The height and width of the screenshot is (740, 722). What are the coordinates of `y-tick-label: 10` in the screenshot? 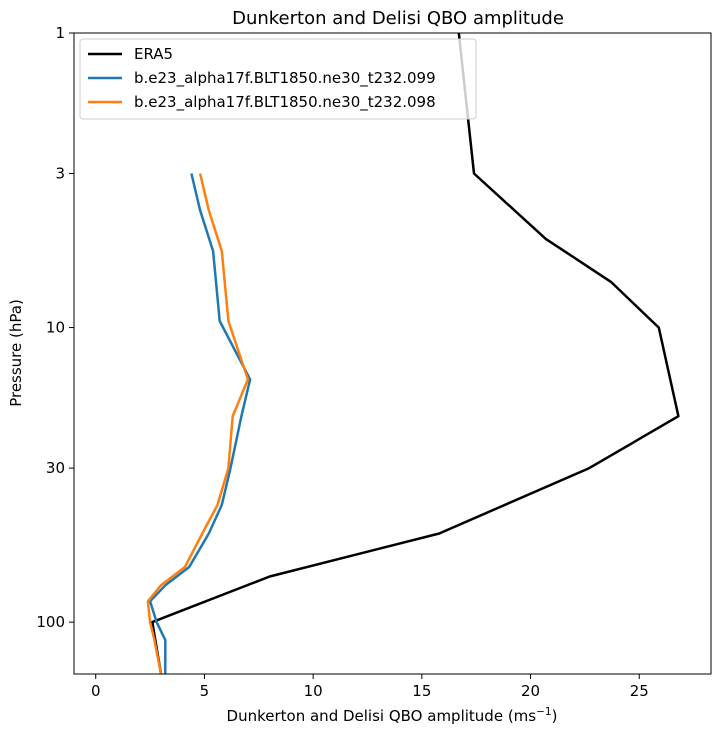 It's located at (55, 328).